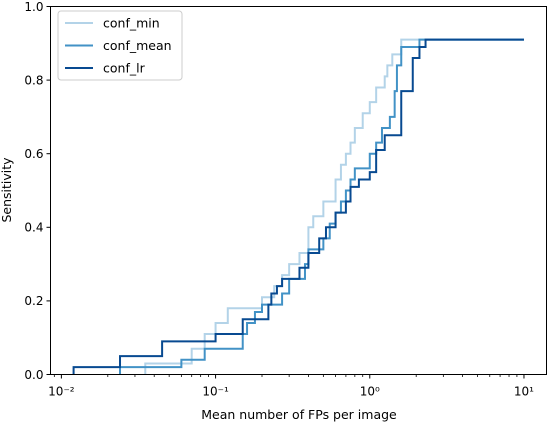 Image resolution: width=547 pixels, height=422 pixels. What do you see at coordinates (33, 375) in the screenshot?
I see `y-tick-label: 0.0` at bounding box center [33, 375].